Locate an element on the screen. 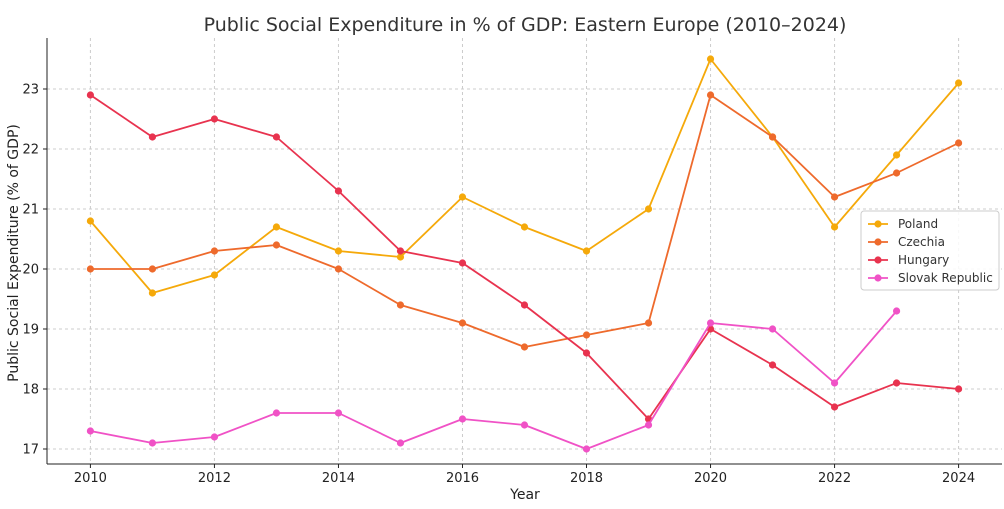  legend-label-poland: Poland is located at coordinates (918, 224).